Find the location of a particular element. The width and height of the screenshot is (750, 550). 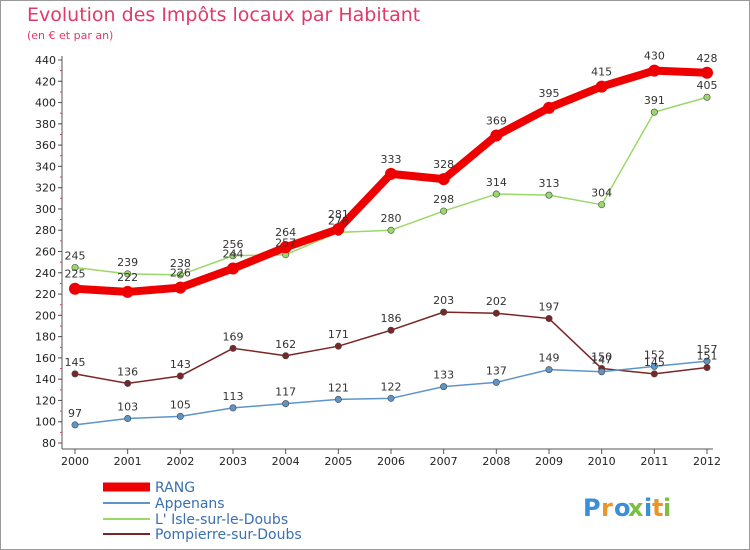

x-tick-label: 2006 is located at coordinates (391, 461).